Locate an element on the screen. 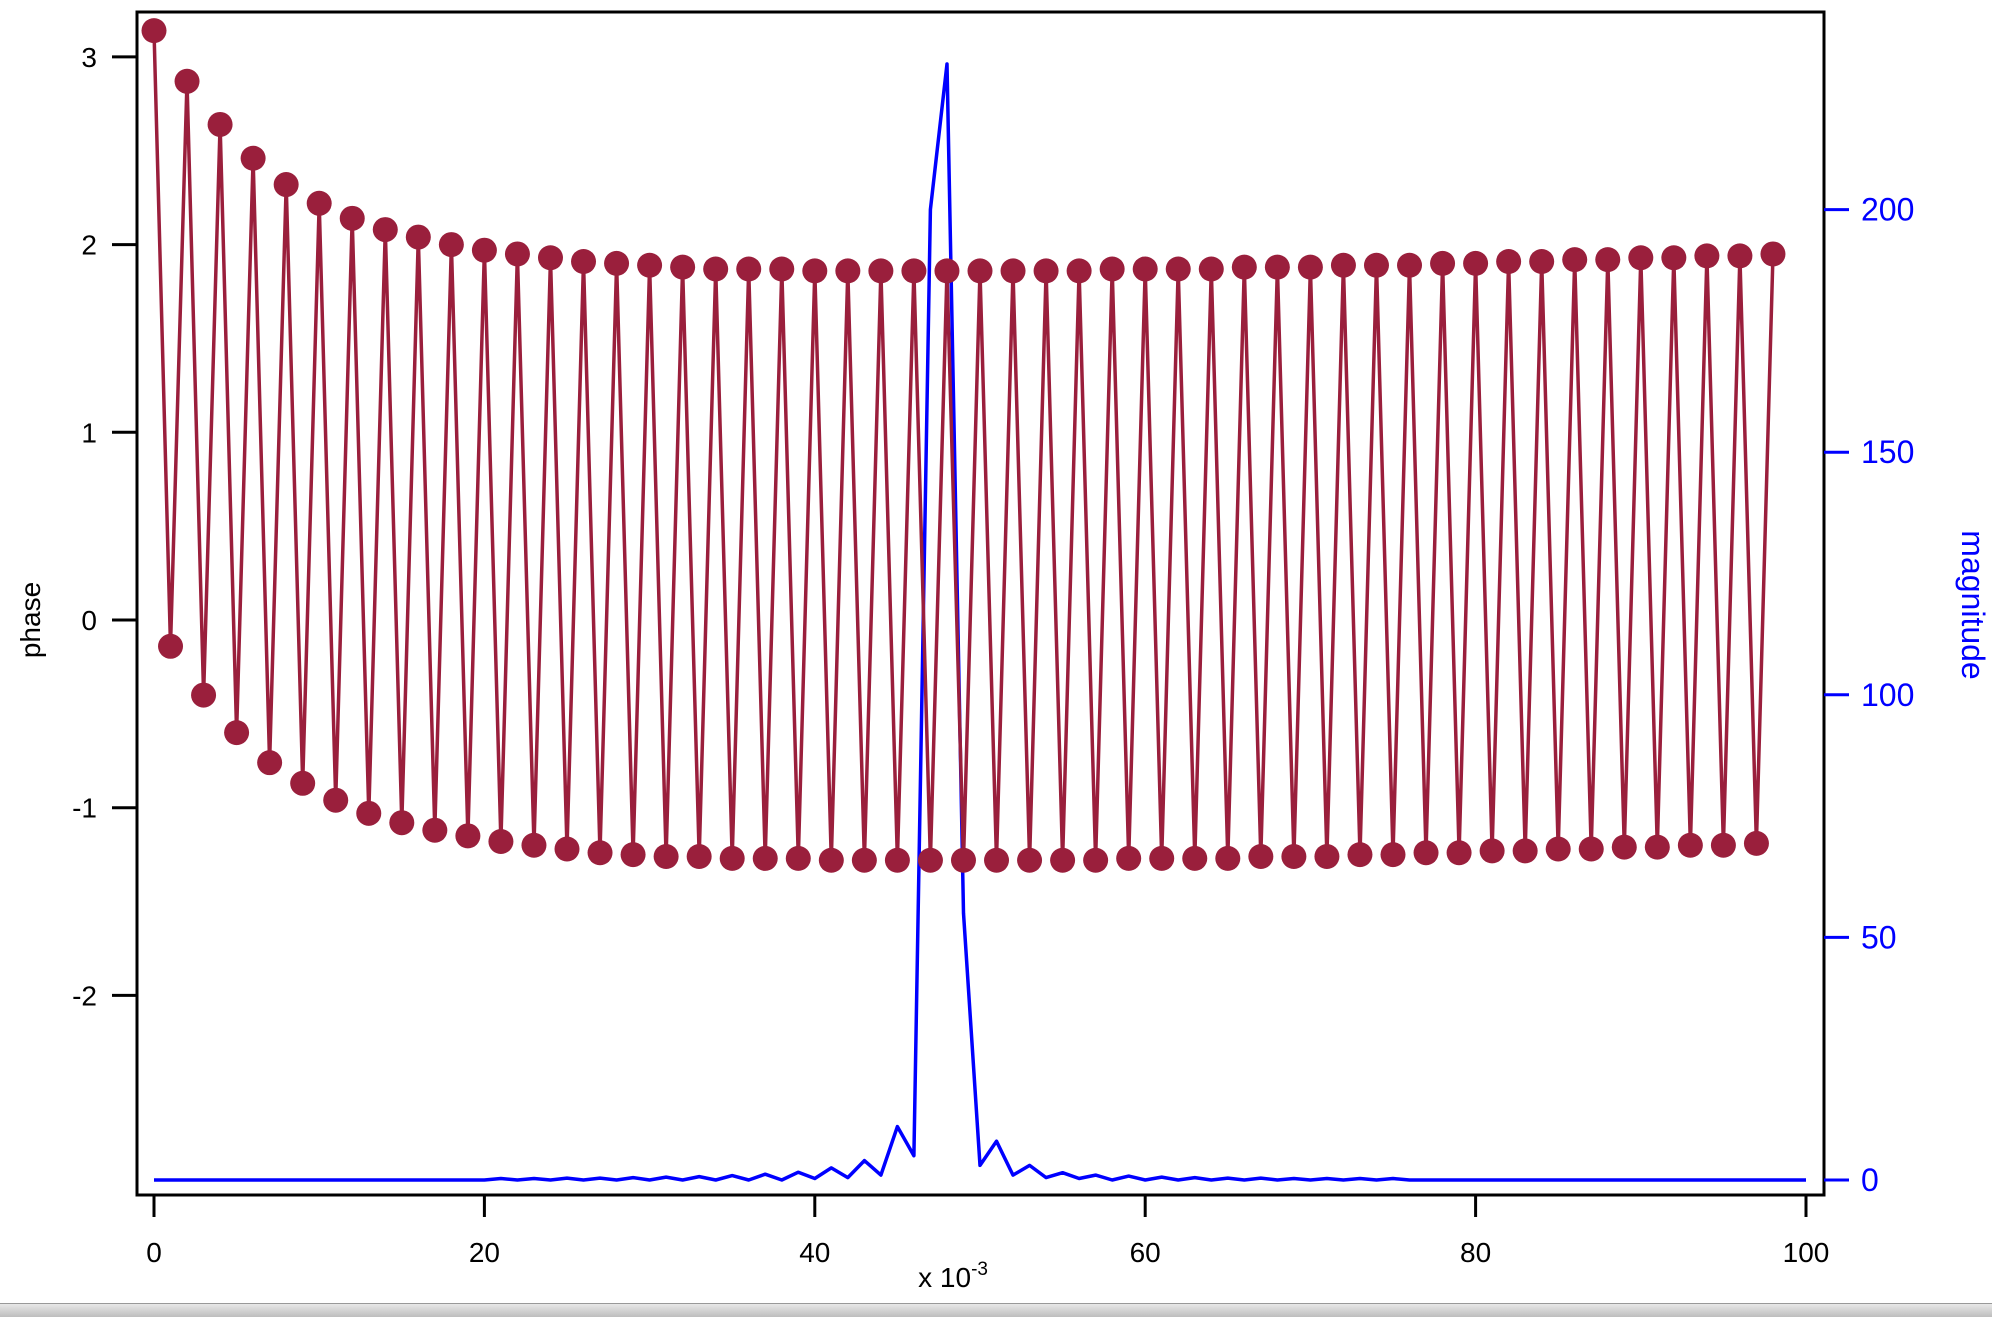 The image size is (1992, 1317). bottom-tick-label: 80 is located at coordinates (1475, 1252).